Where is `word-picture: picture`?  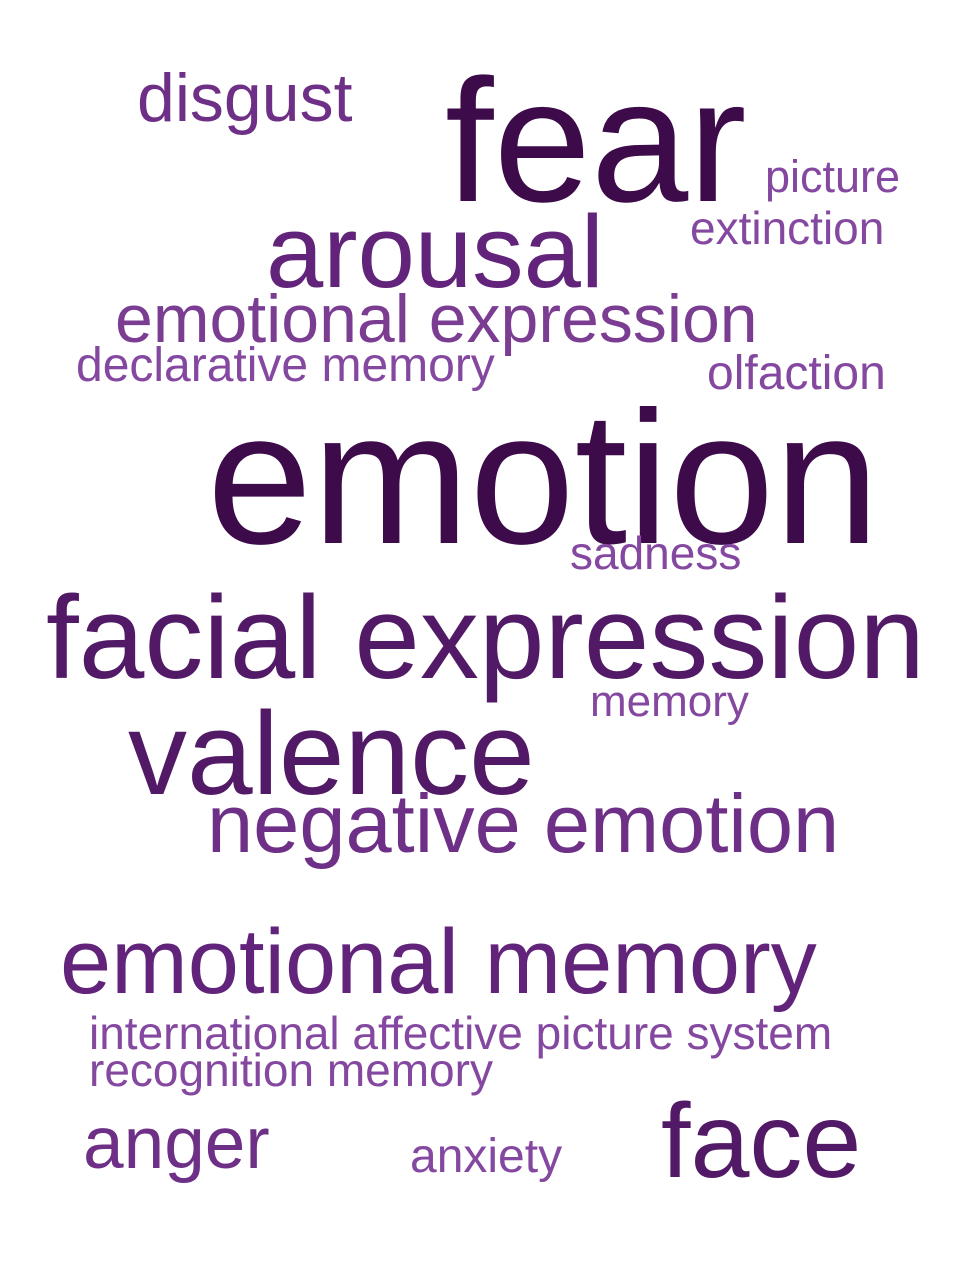
word-picture: picture is located at coordinates (833, 176).